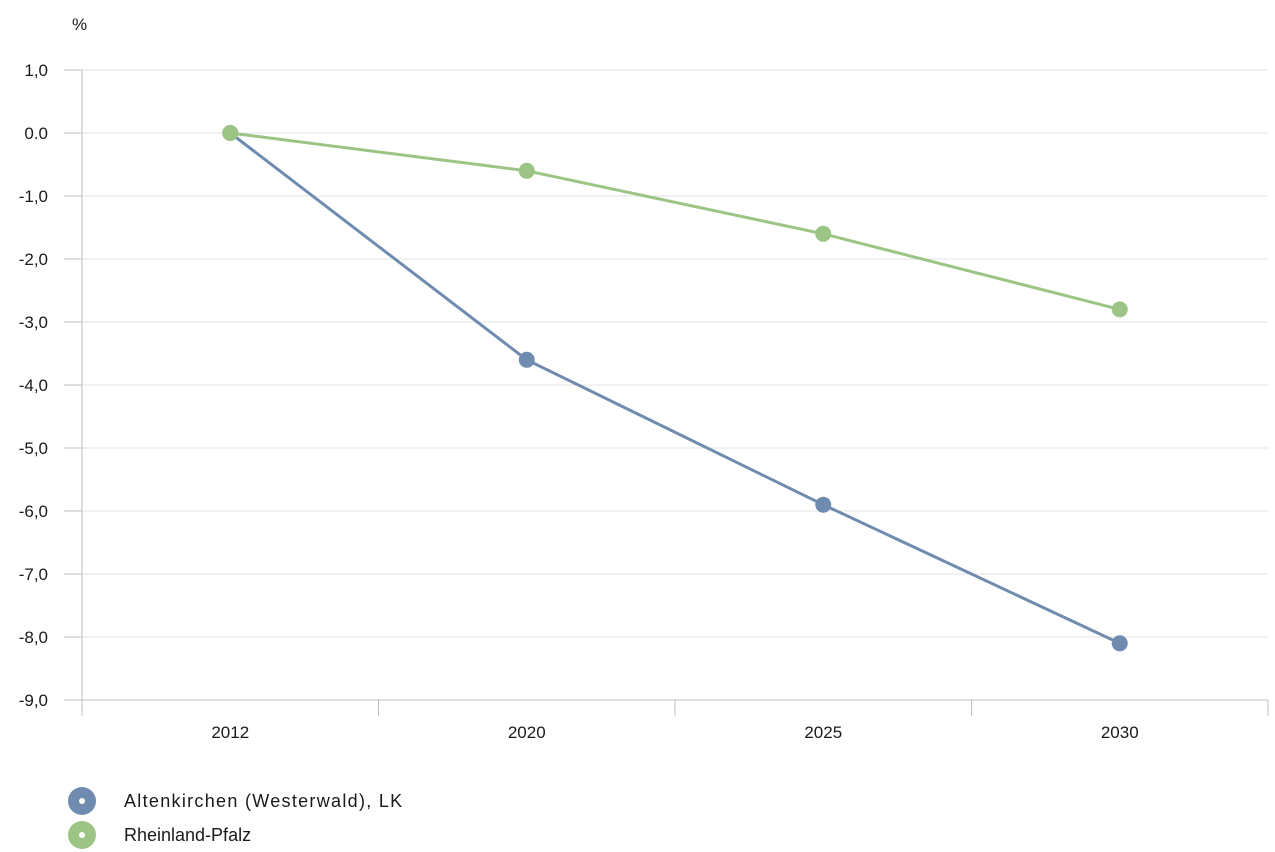 This screenshot has width=1275, height=852. Describe the element at coordinates (188, 834) in the screenshot. I see `legend-label: Rheinland-Pfalz` at that location.